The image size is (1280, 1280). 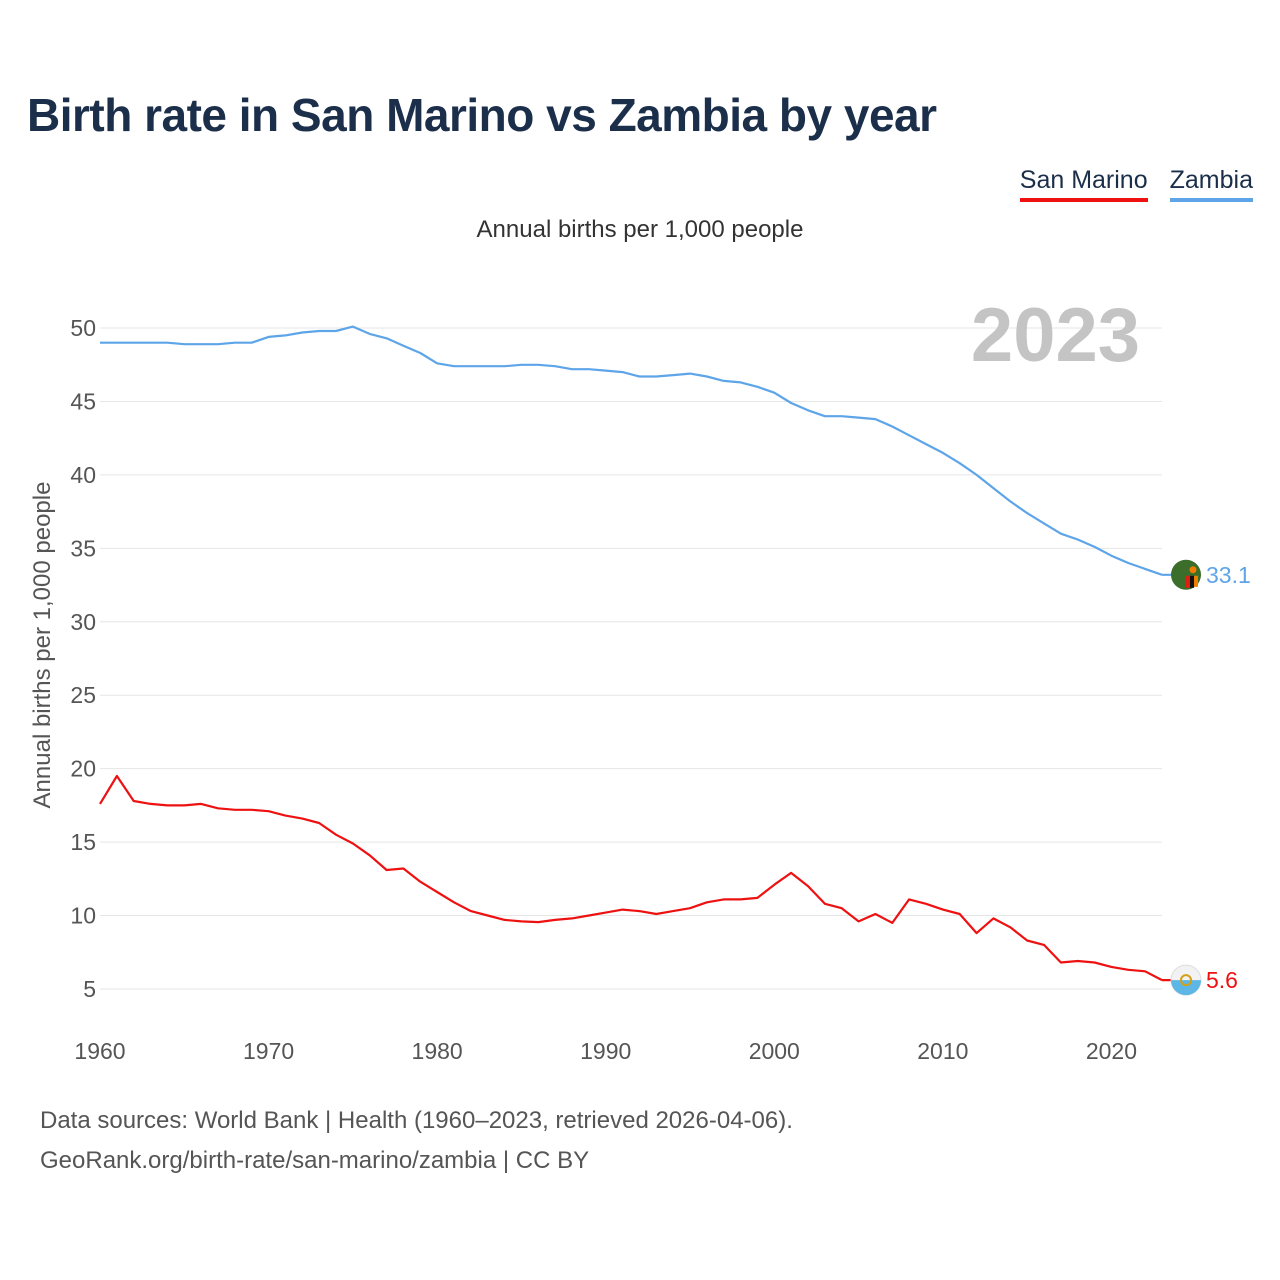 I want to click on y-tick-label: 10, so click(x=83, y=916).